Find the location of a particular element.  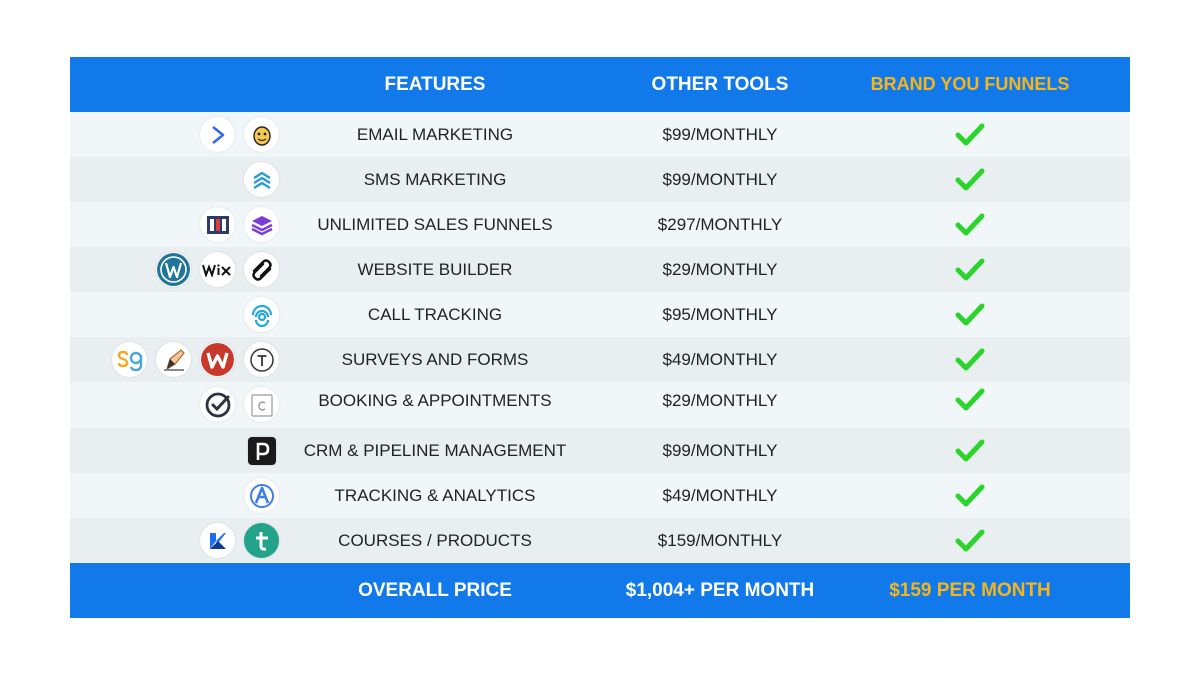

table-row: BOOKING & APPOINTMENTS $29/MONTHLY is located at coordinates (600, 404).